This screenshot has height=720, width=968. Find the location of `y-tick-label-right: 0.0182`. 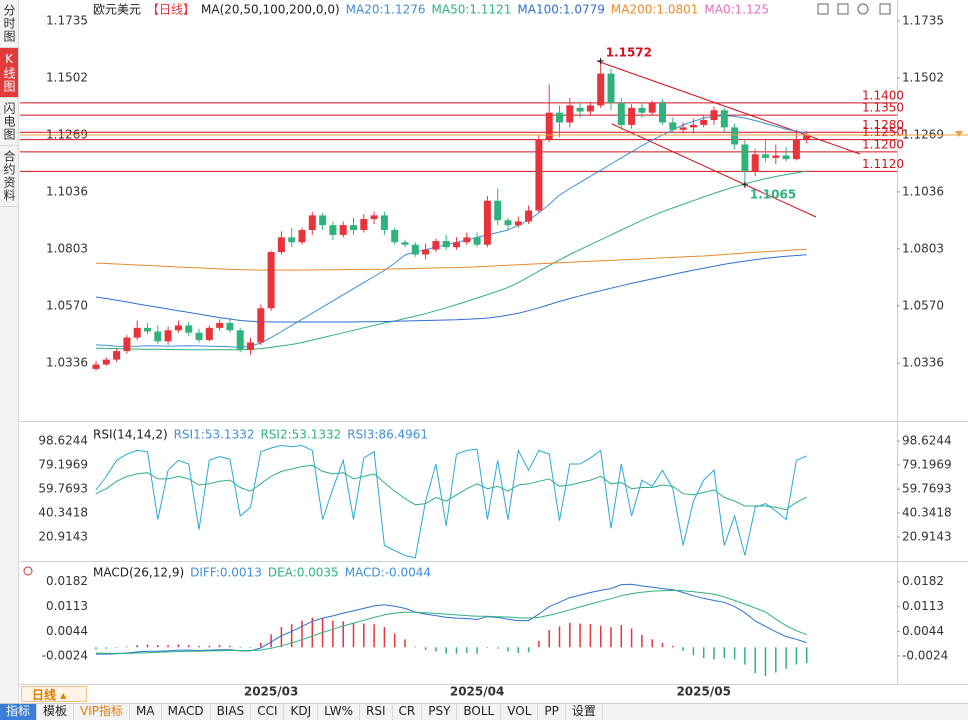

y-tick-label-right: 0.0182 is located at coordinates (923, 581).